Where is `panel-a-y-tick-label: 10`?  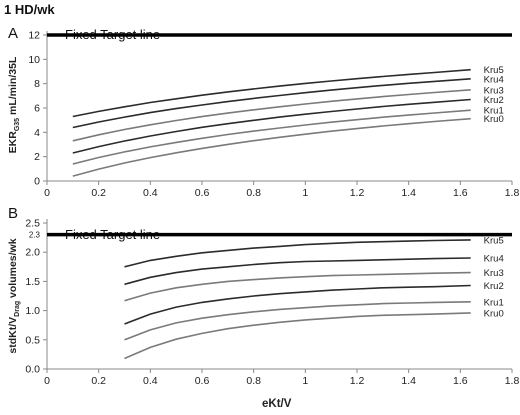
panel-a-y-tick-label: 10 is located at coordinates (34, 60).